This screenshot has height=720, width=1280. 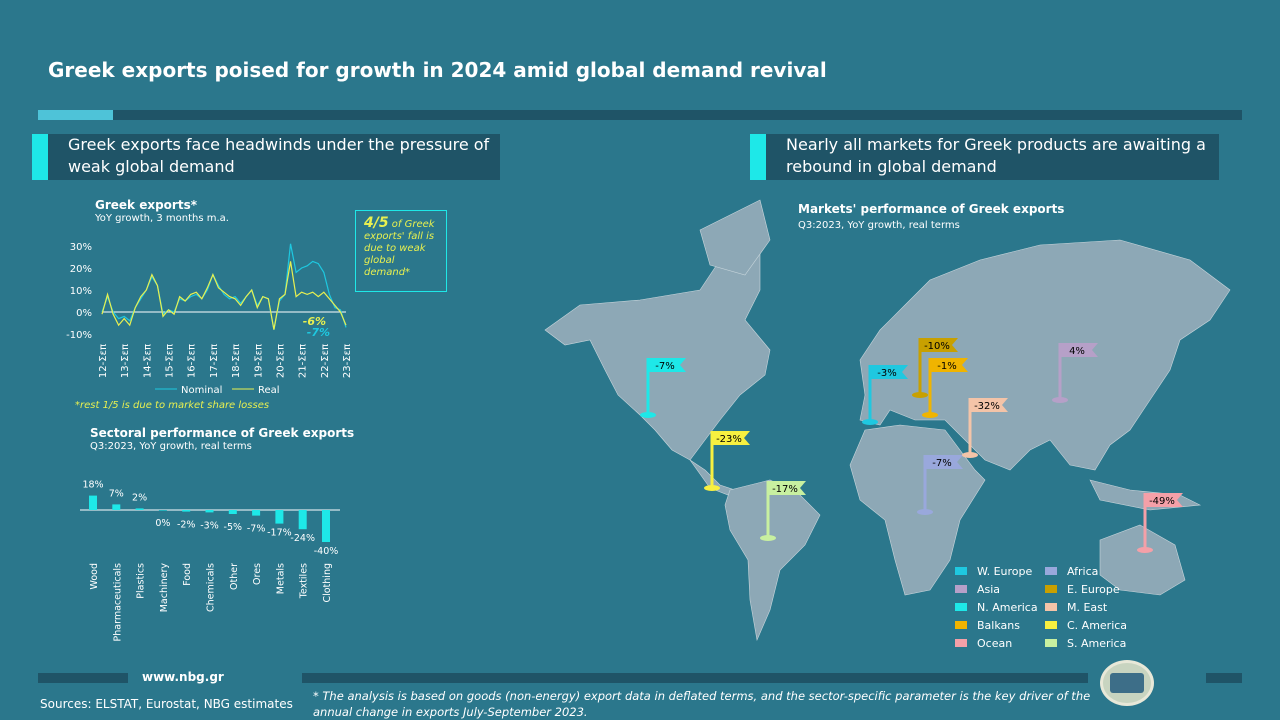 I want to click on legend-item: Africa, so click(x=1095, y=571).